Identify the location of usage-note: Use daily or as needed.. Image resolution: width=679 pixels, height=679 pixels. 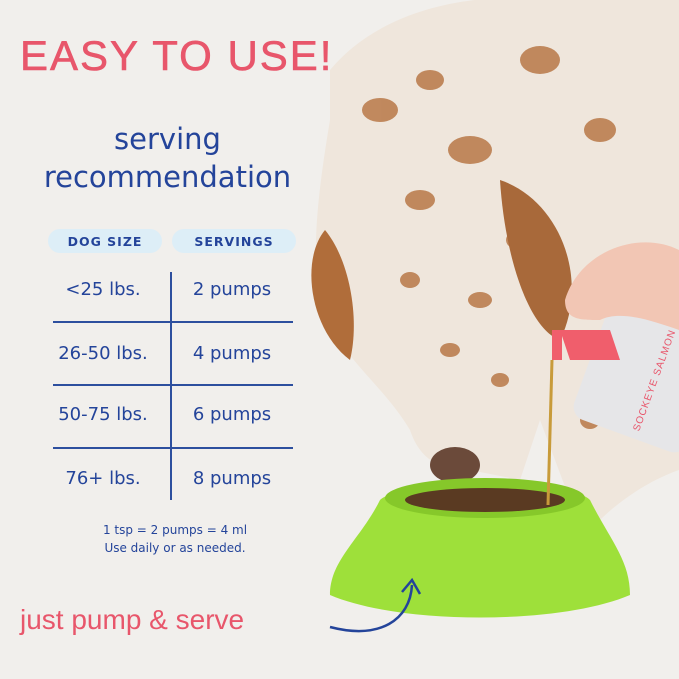
(175, 548).